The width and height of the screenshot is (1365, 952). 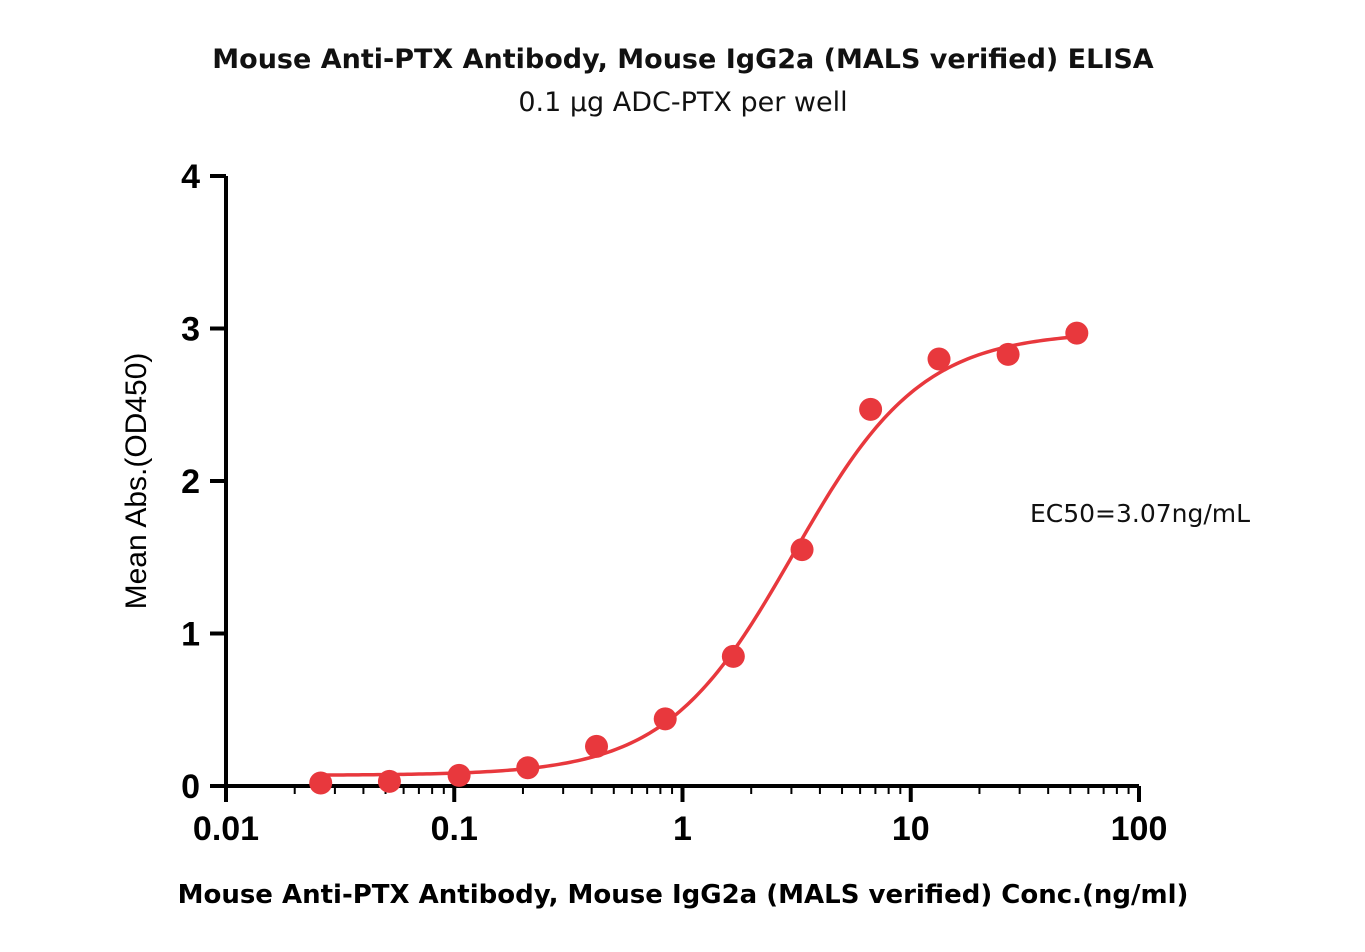 I want to click on y-tick-label: 1, so click(x=190, y=635).